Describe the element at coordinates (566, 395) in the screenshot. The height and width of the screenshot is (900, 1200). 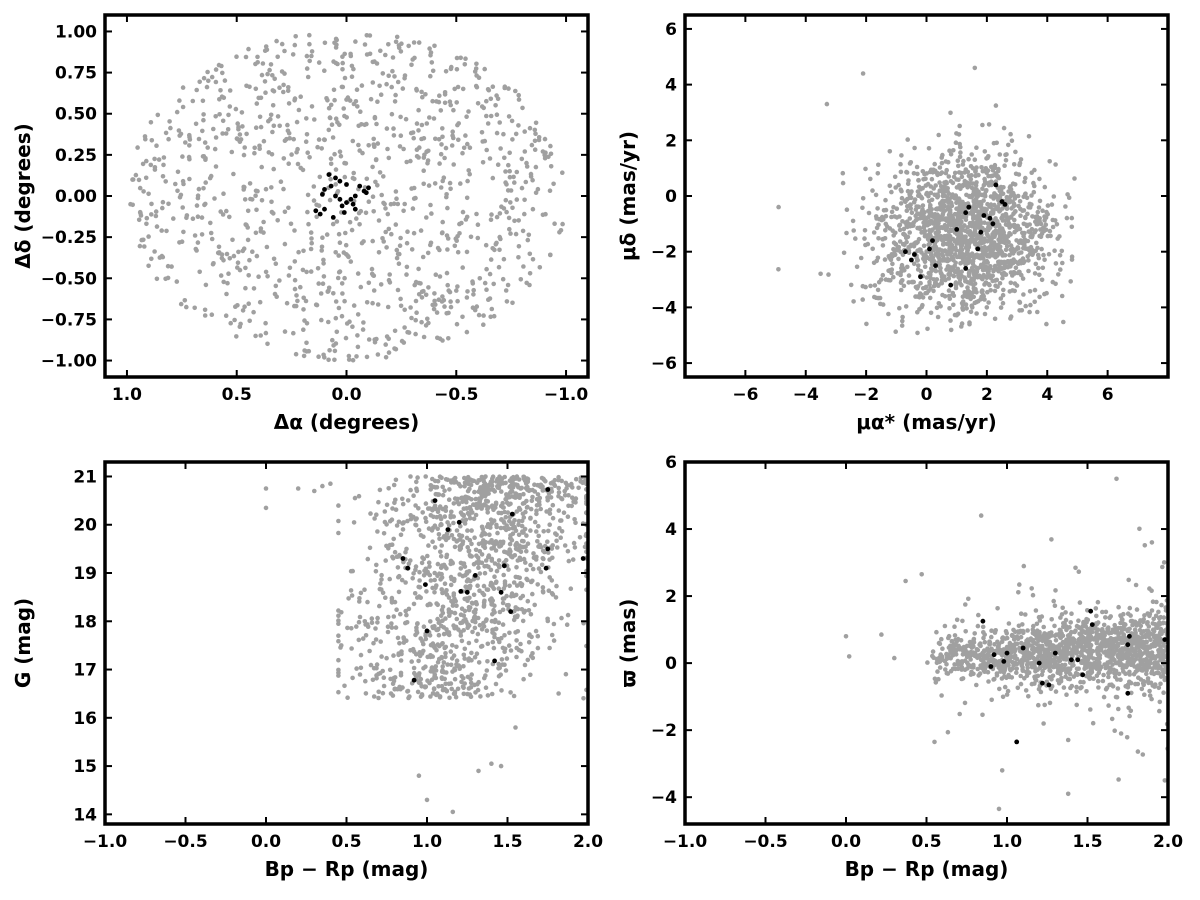
I see `x-tick-label: −1.0` at that location.